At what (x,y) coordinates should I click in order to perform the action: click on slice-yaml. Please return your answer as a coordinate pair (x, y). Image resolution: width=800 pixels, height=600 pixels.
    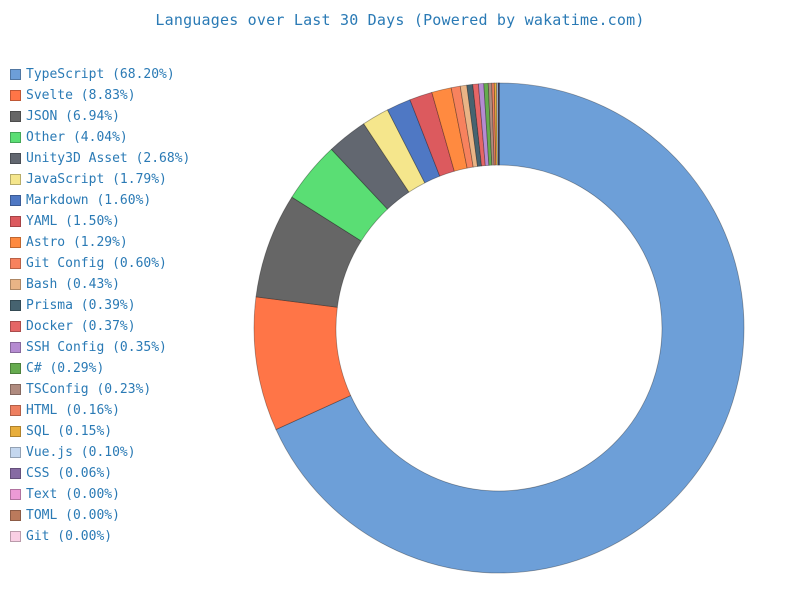
    Looking at the image, I should click on (432, 134).